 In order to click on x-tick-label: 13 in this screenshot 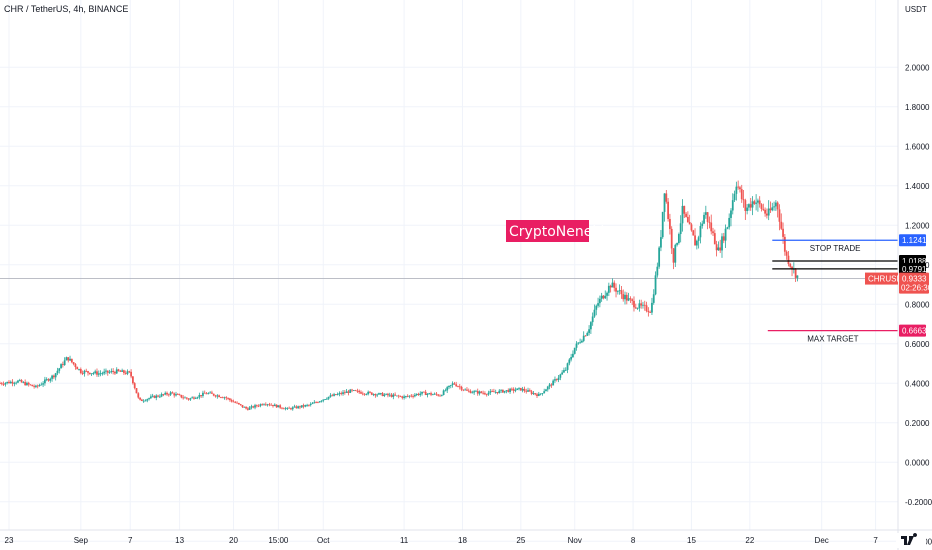, I will do `click(179, 540)`.